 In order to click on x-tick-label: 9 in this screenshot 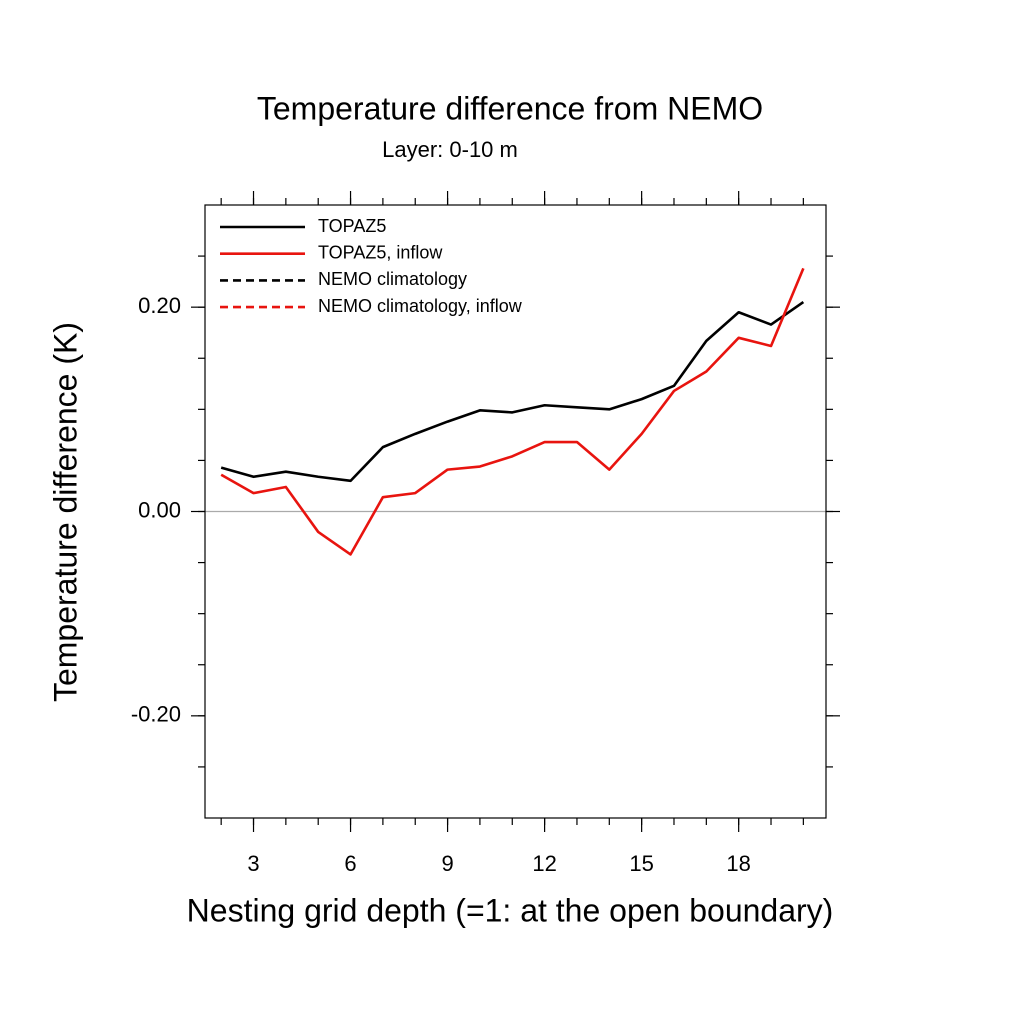, I will do `click(447, 863)`.